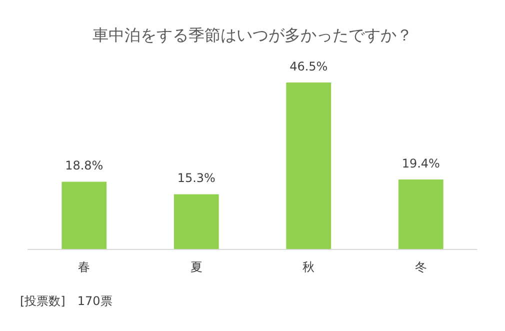  I want to click on data-label: 18.8%, so click(84, 165).